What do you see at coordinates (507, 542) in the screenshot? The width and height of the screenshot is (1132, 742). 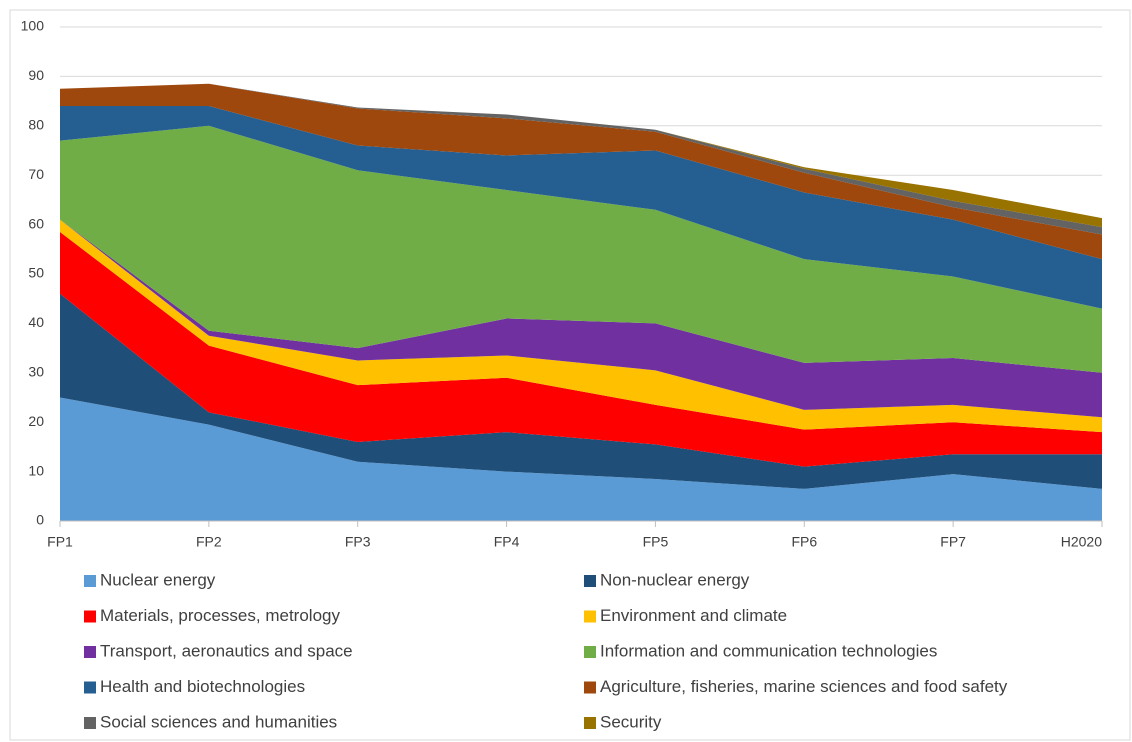 I see `x-tick-label: FP4` at bounding box center [507, 542].